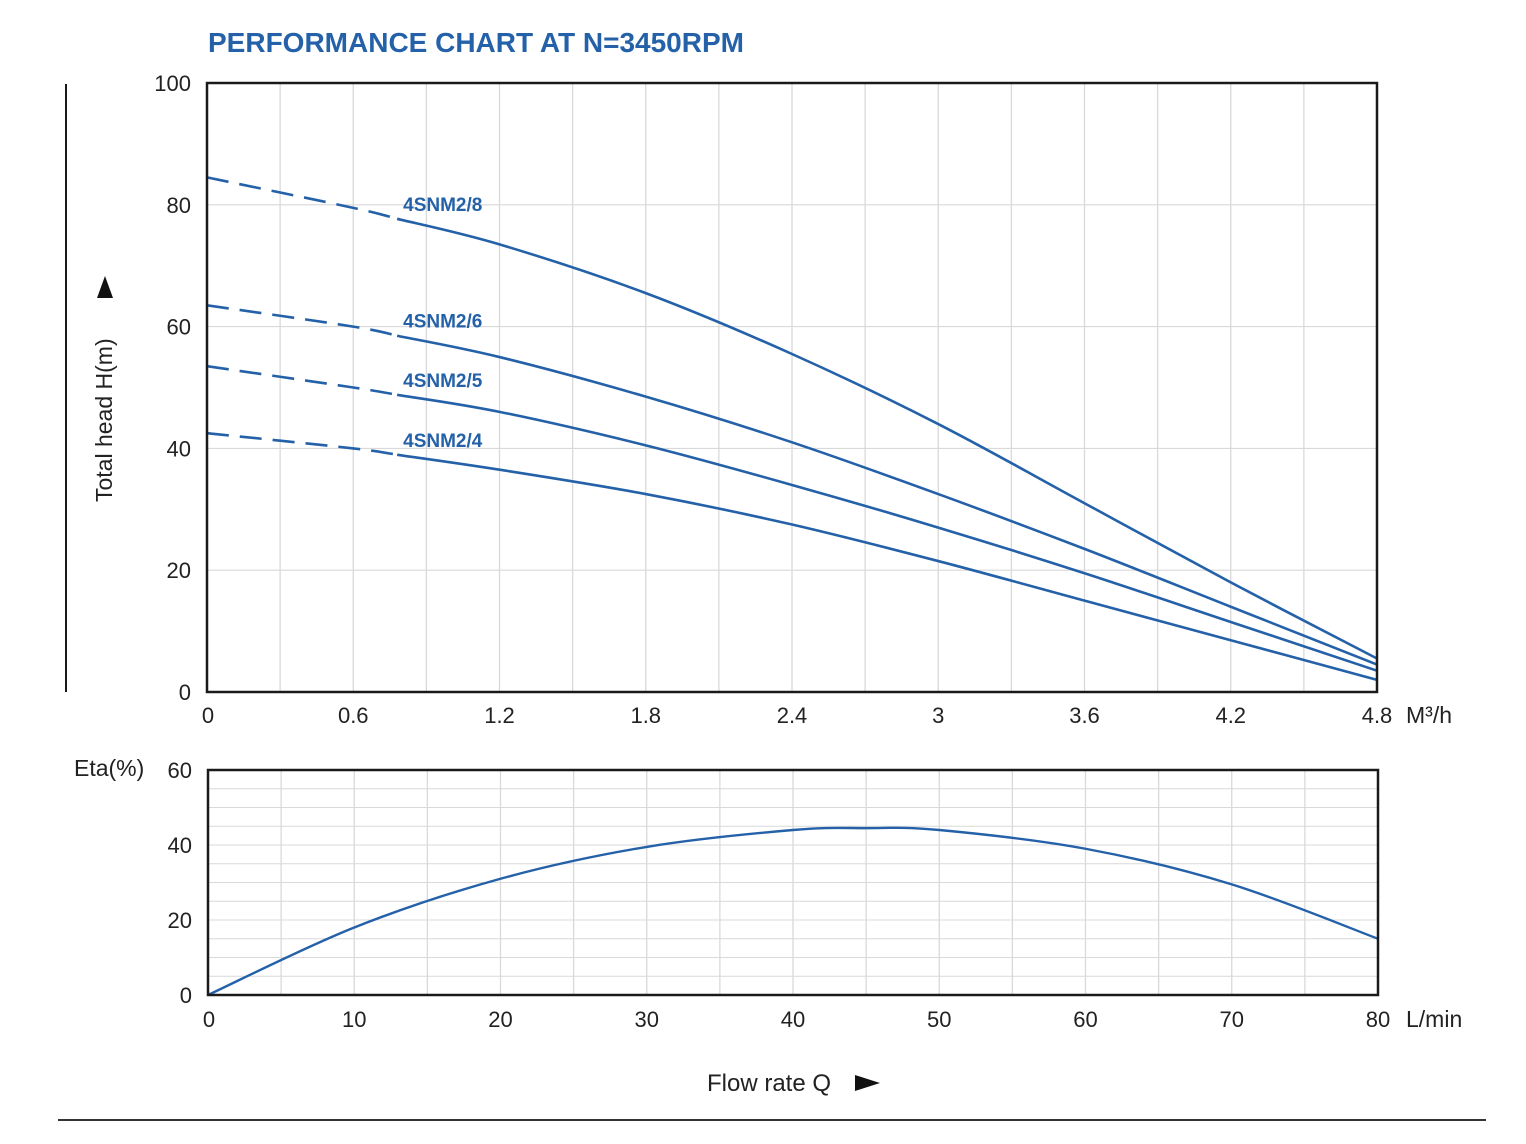 The height and width of the screenshot is (1144, 1526). I want to click on chart-title: PERFORMANCE CHART AT N=3450RPM, so click(476, 42).